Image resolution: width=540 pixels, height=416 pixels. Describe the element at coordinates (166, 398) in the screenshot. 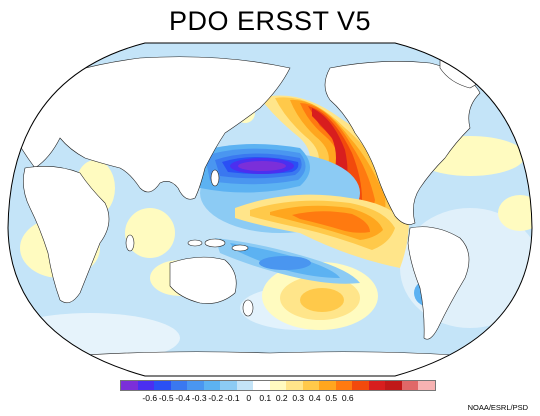

I see `legend-tick-label: -0.5` at that location.